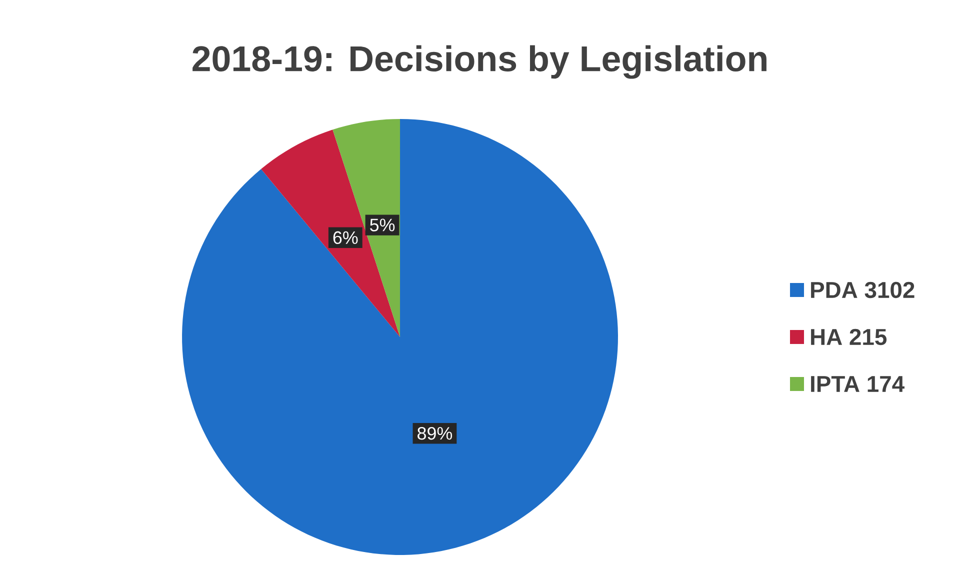 The image size is (967, 579). What do you see at coordinates (849, 337) in the screenshot?
I see `legend-label: HA 215` at bounding box center [849, 337].